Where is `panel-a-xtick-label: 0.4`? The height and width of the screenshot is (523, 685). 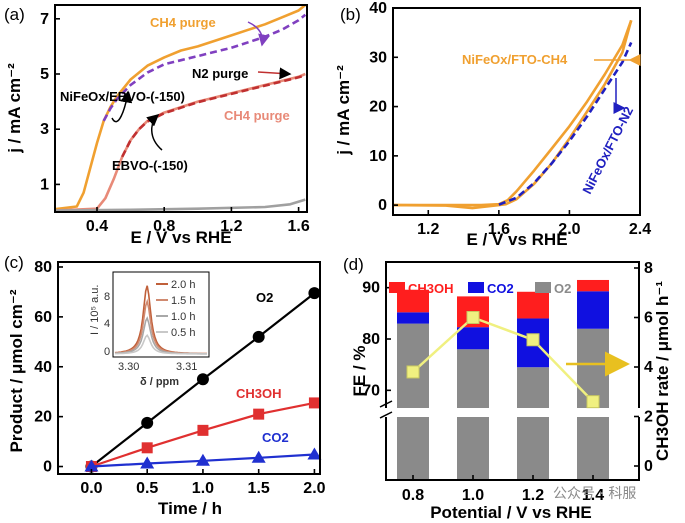 panel-a-xtick-label: 0.4 is located at coordinates (97, 226).